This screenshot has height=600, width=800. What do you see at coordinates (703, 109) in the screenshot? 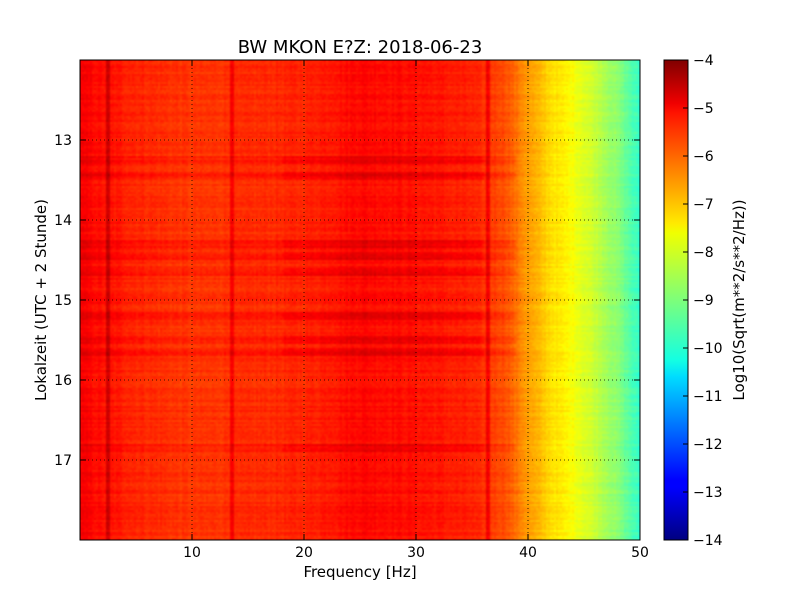
I see `colorbar-tick-label: −5` at bounding box center [703, 109].